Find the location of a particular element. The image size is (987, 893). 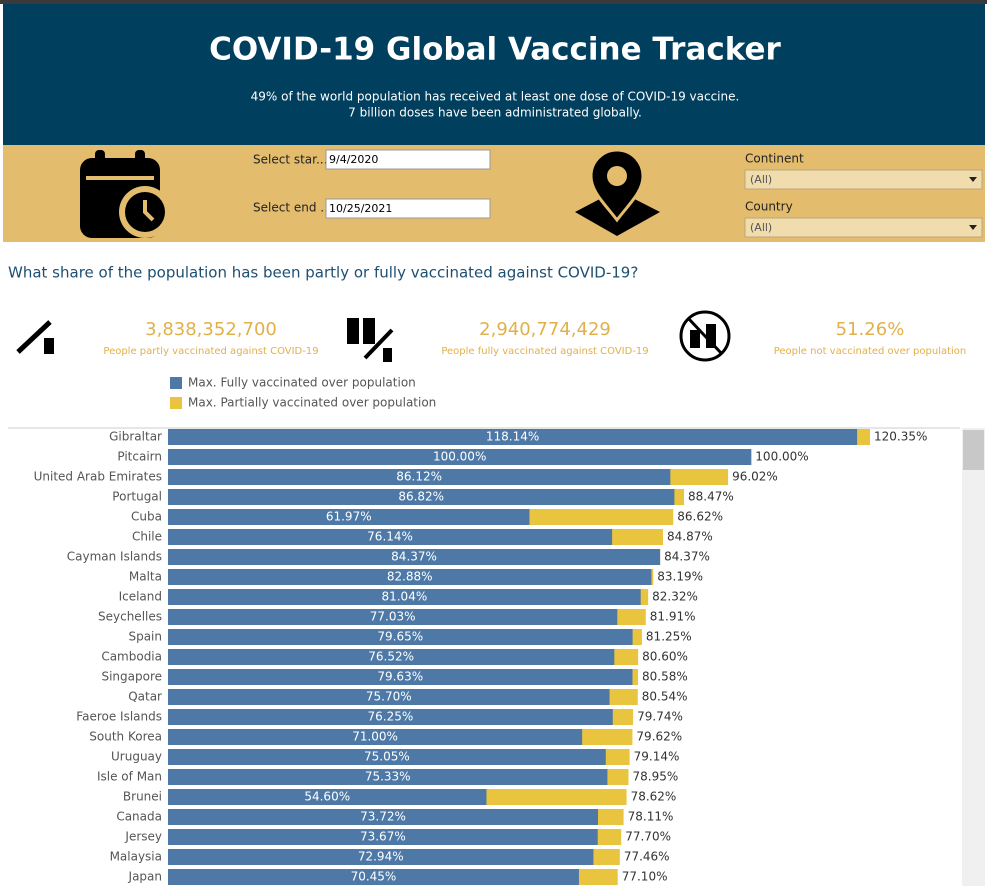

no-vaccine-icon is located at coordinates (705, 336).